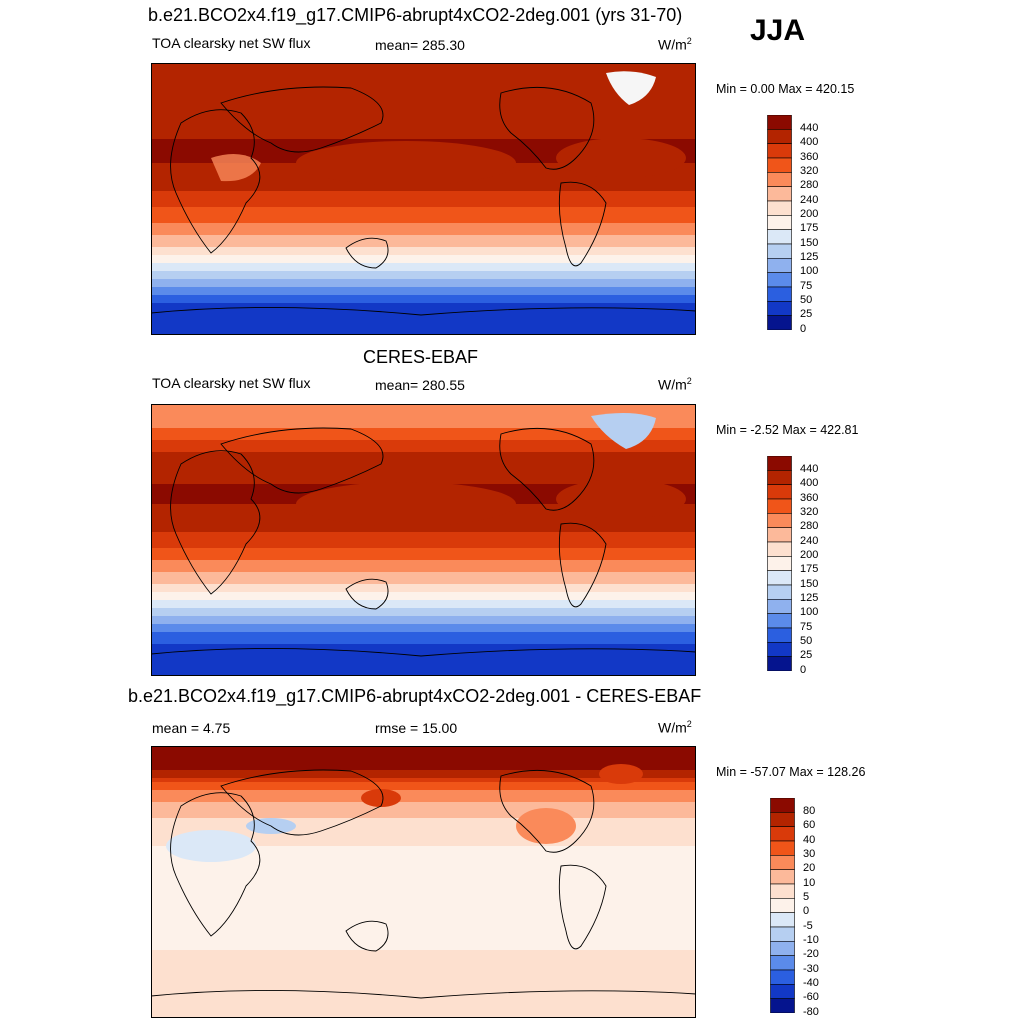 The image size is (1024, 1024). I want to click on panel2-colorbar-label: 175, so click(809, 569).